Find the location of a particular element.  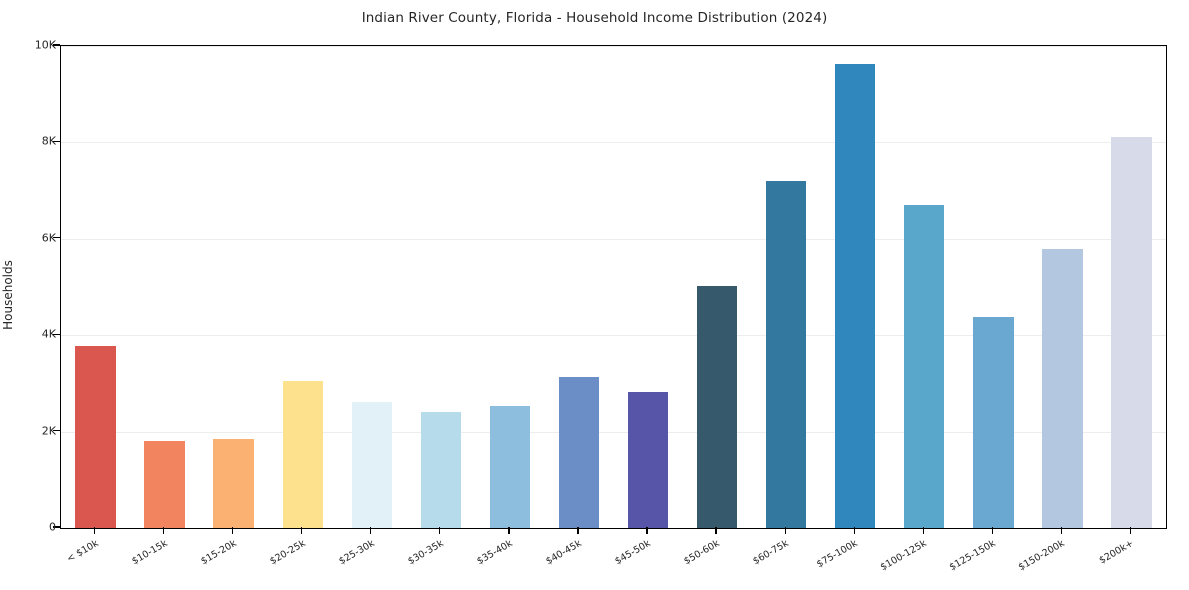

y-axis-title-text: Households is located at coordinates (8, 295).